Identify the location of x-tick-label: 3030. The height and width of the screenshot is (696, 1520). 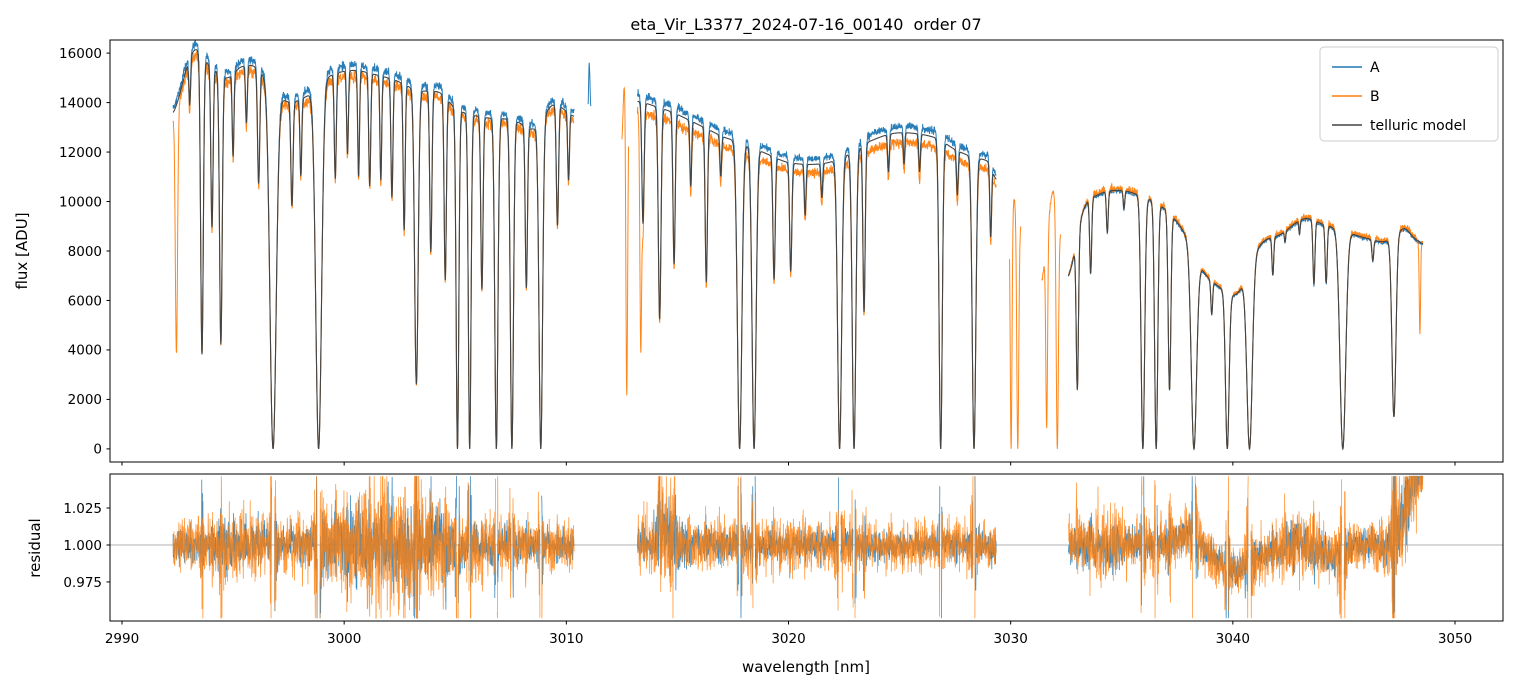
(1010, 639).